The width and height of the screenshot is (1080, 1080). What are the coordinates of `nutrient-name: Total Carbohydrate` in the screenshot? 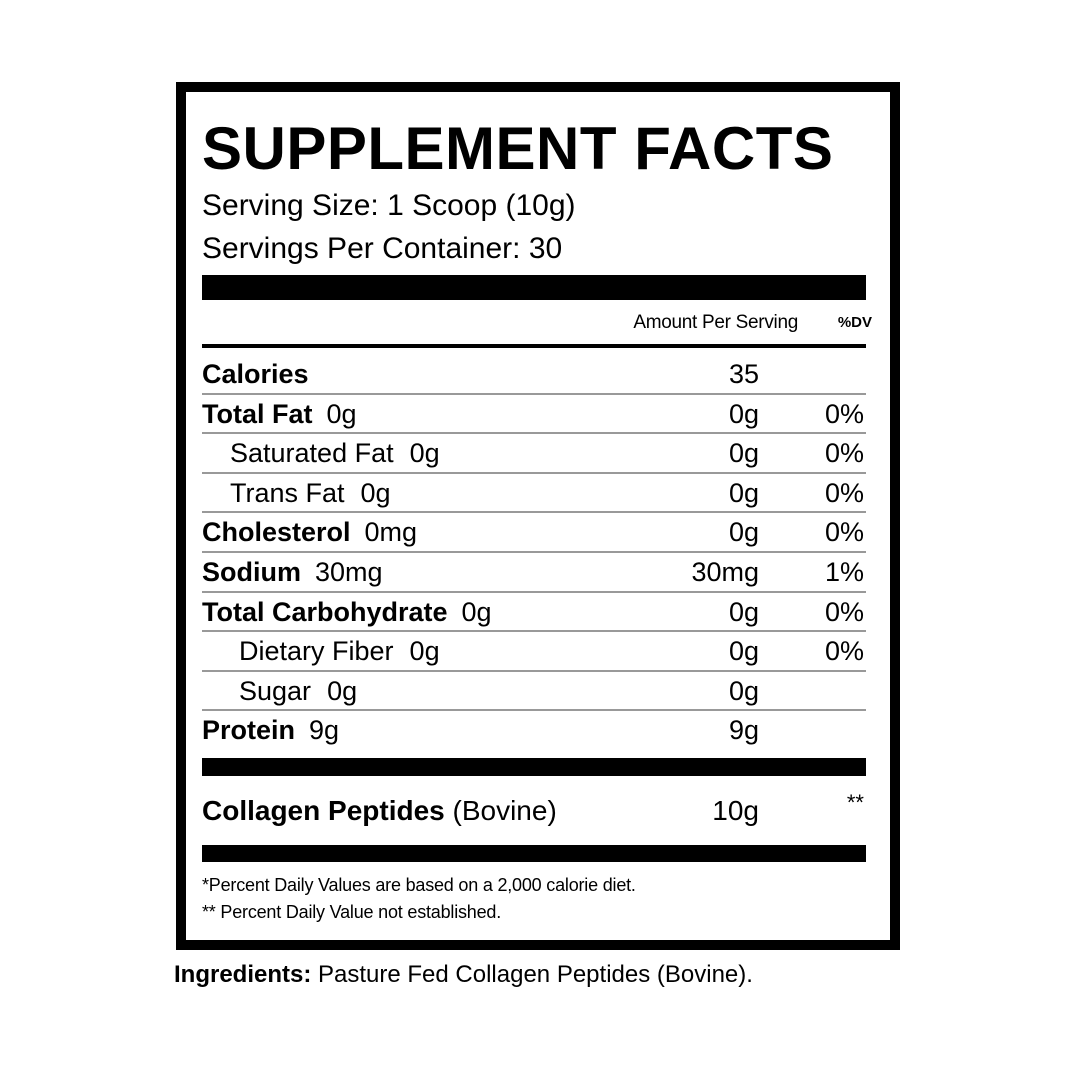 It's located at (325, 611).